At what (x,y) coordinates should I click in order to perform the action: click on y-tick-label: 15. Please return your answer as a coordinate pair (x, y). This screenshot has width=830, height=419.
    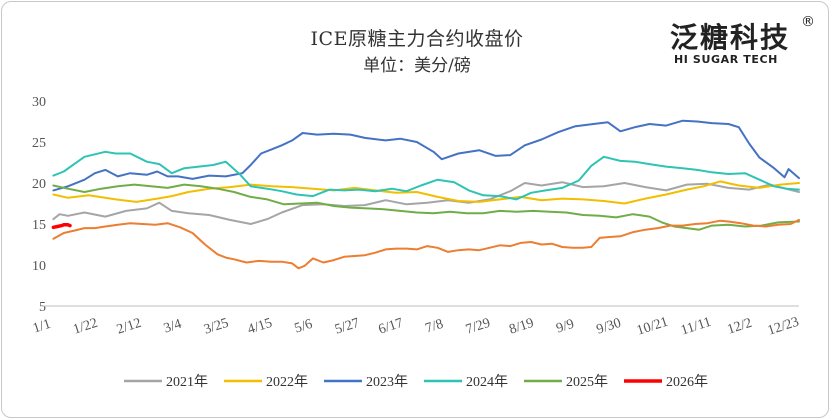
    Looking at the image, I should click on (39, 225).